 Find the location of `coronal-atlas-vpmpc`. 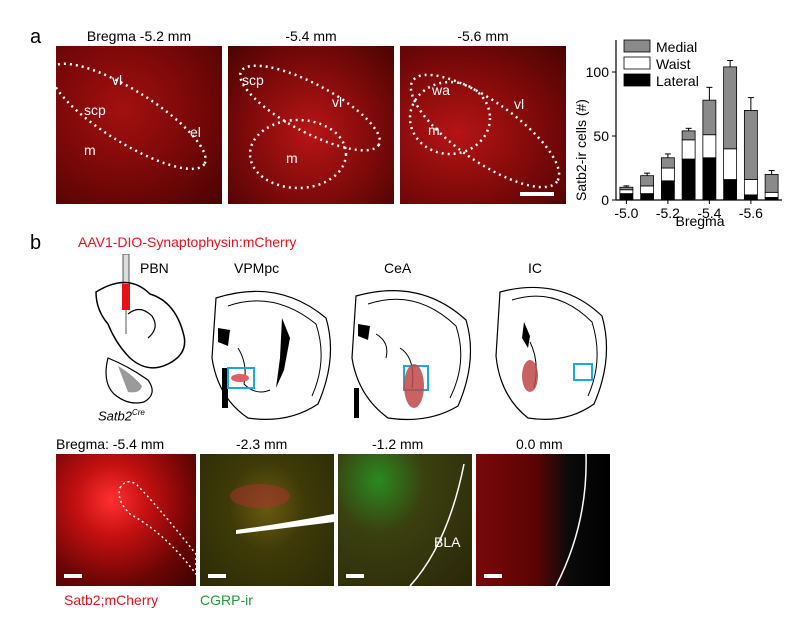

coronal-atlas-vpmpc is located at coordinates (271, 355).